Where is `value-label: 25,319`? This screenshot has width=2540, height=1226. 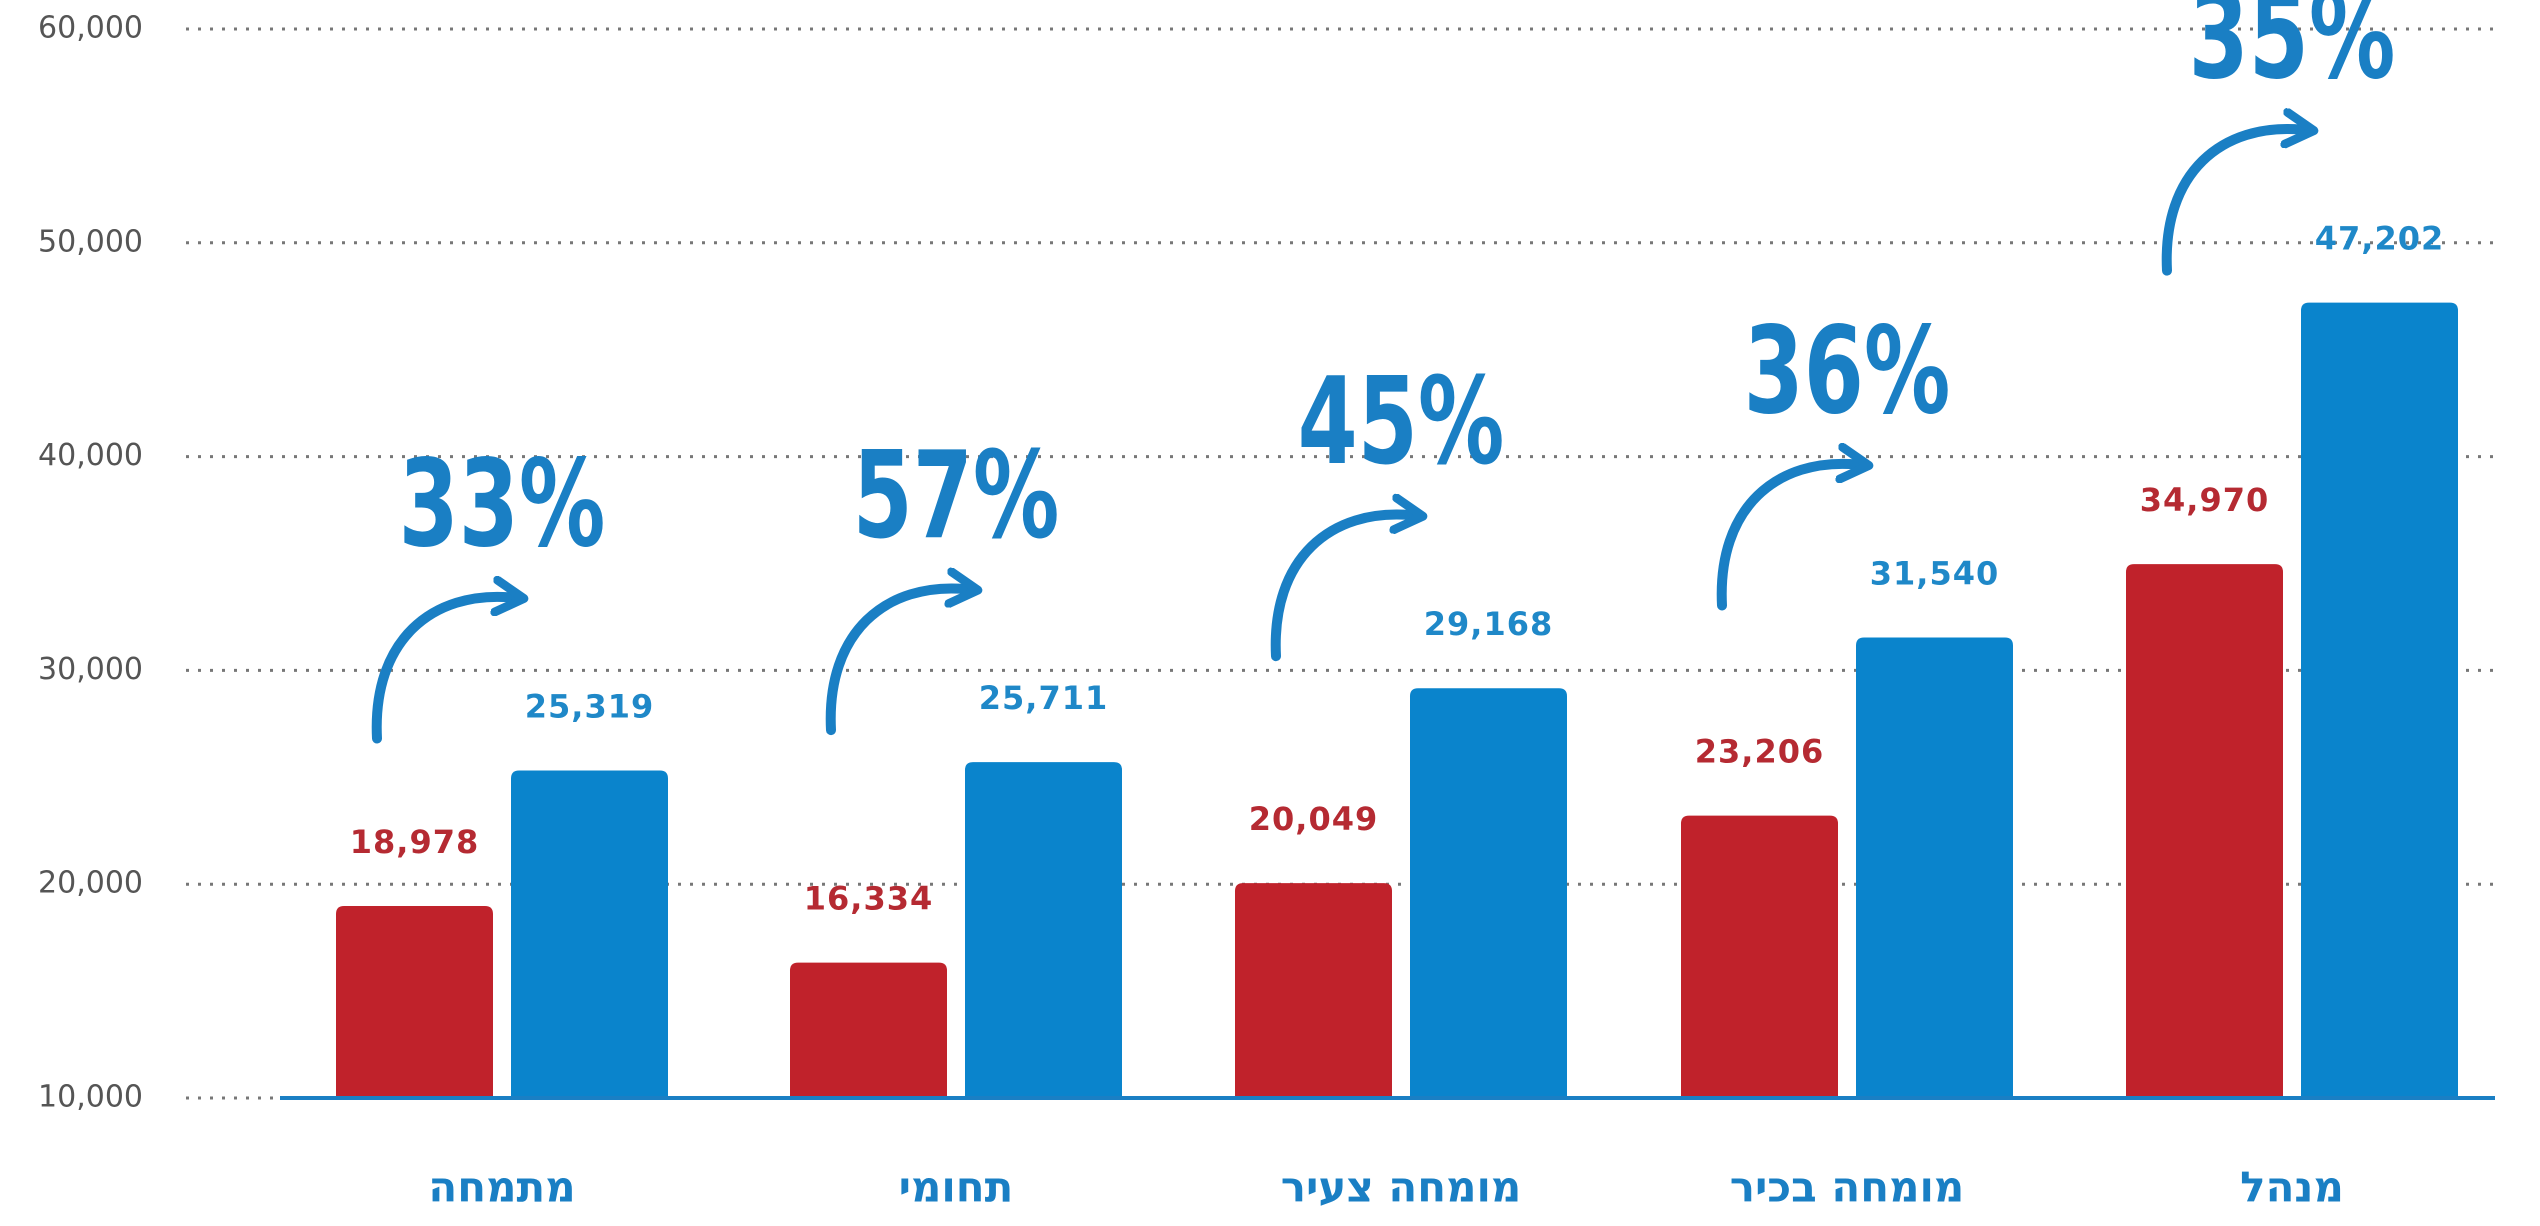
value-label: 25,319 is located at coordinates (589, 706).